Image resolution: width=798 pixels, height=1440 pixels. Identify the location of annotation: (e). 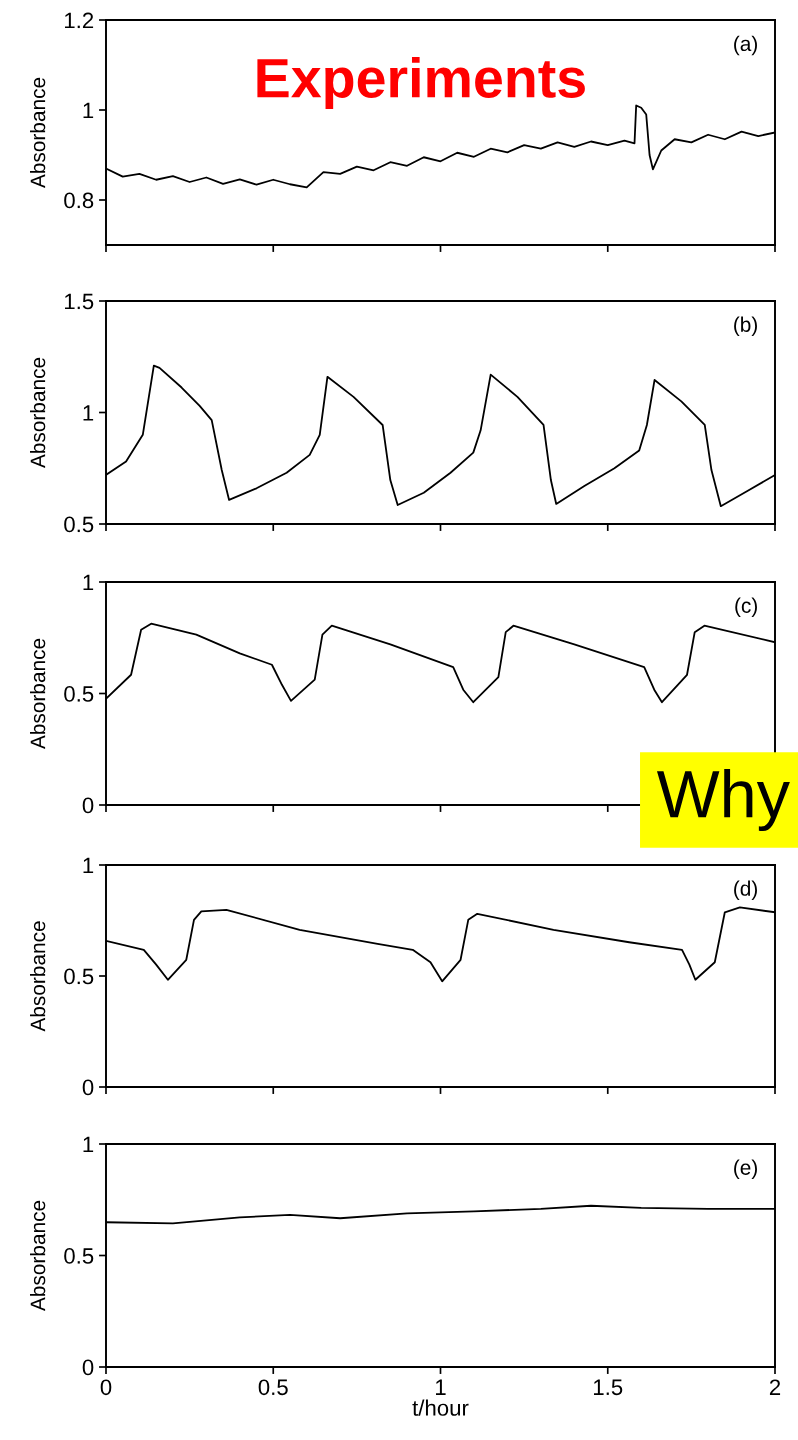
(745, 1169).